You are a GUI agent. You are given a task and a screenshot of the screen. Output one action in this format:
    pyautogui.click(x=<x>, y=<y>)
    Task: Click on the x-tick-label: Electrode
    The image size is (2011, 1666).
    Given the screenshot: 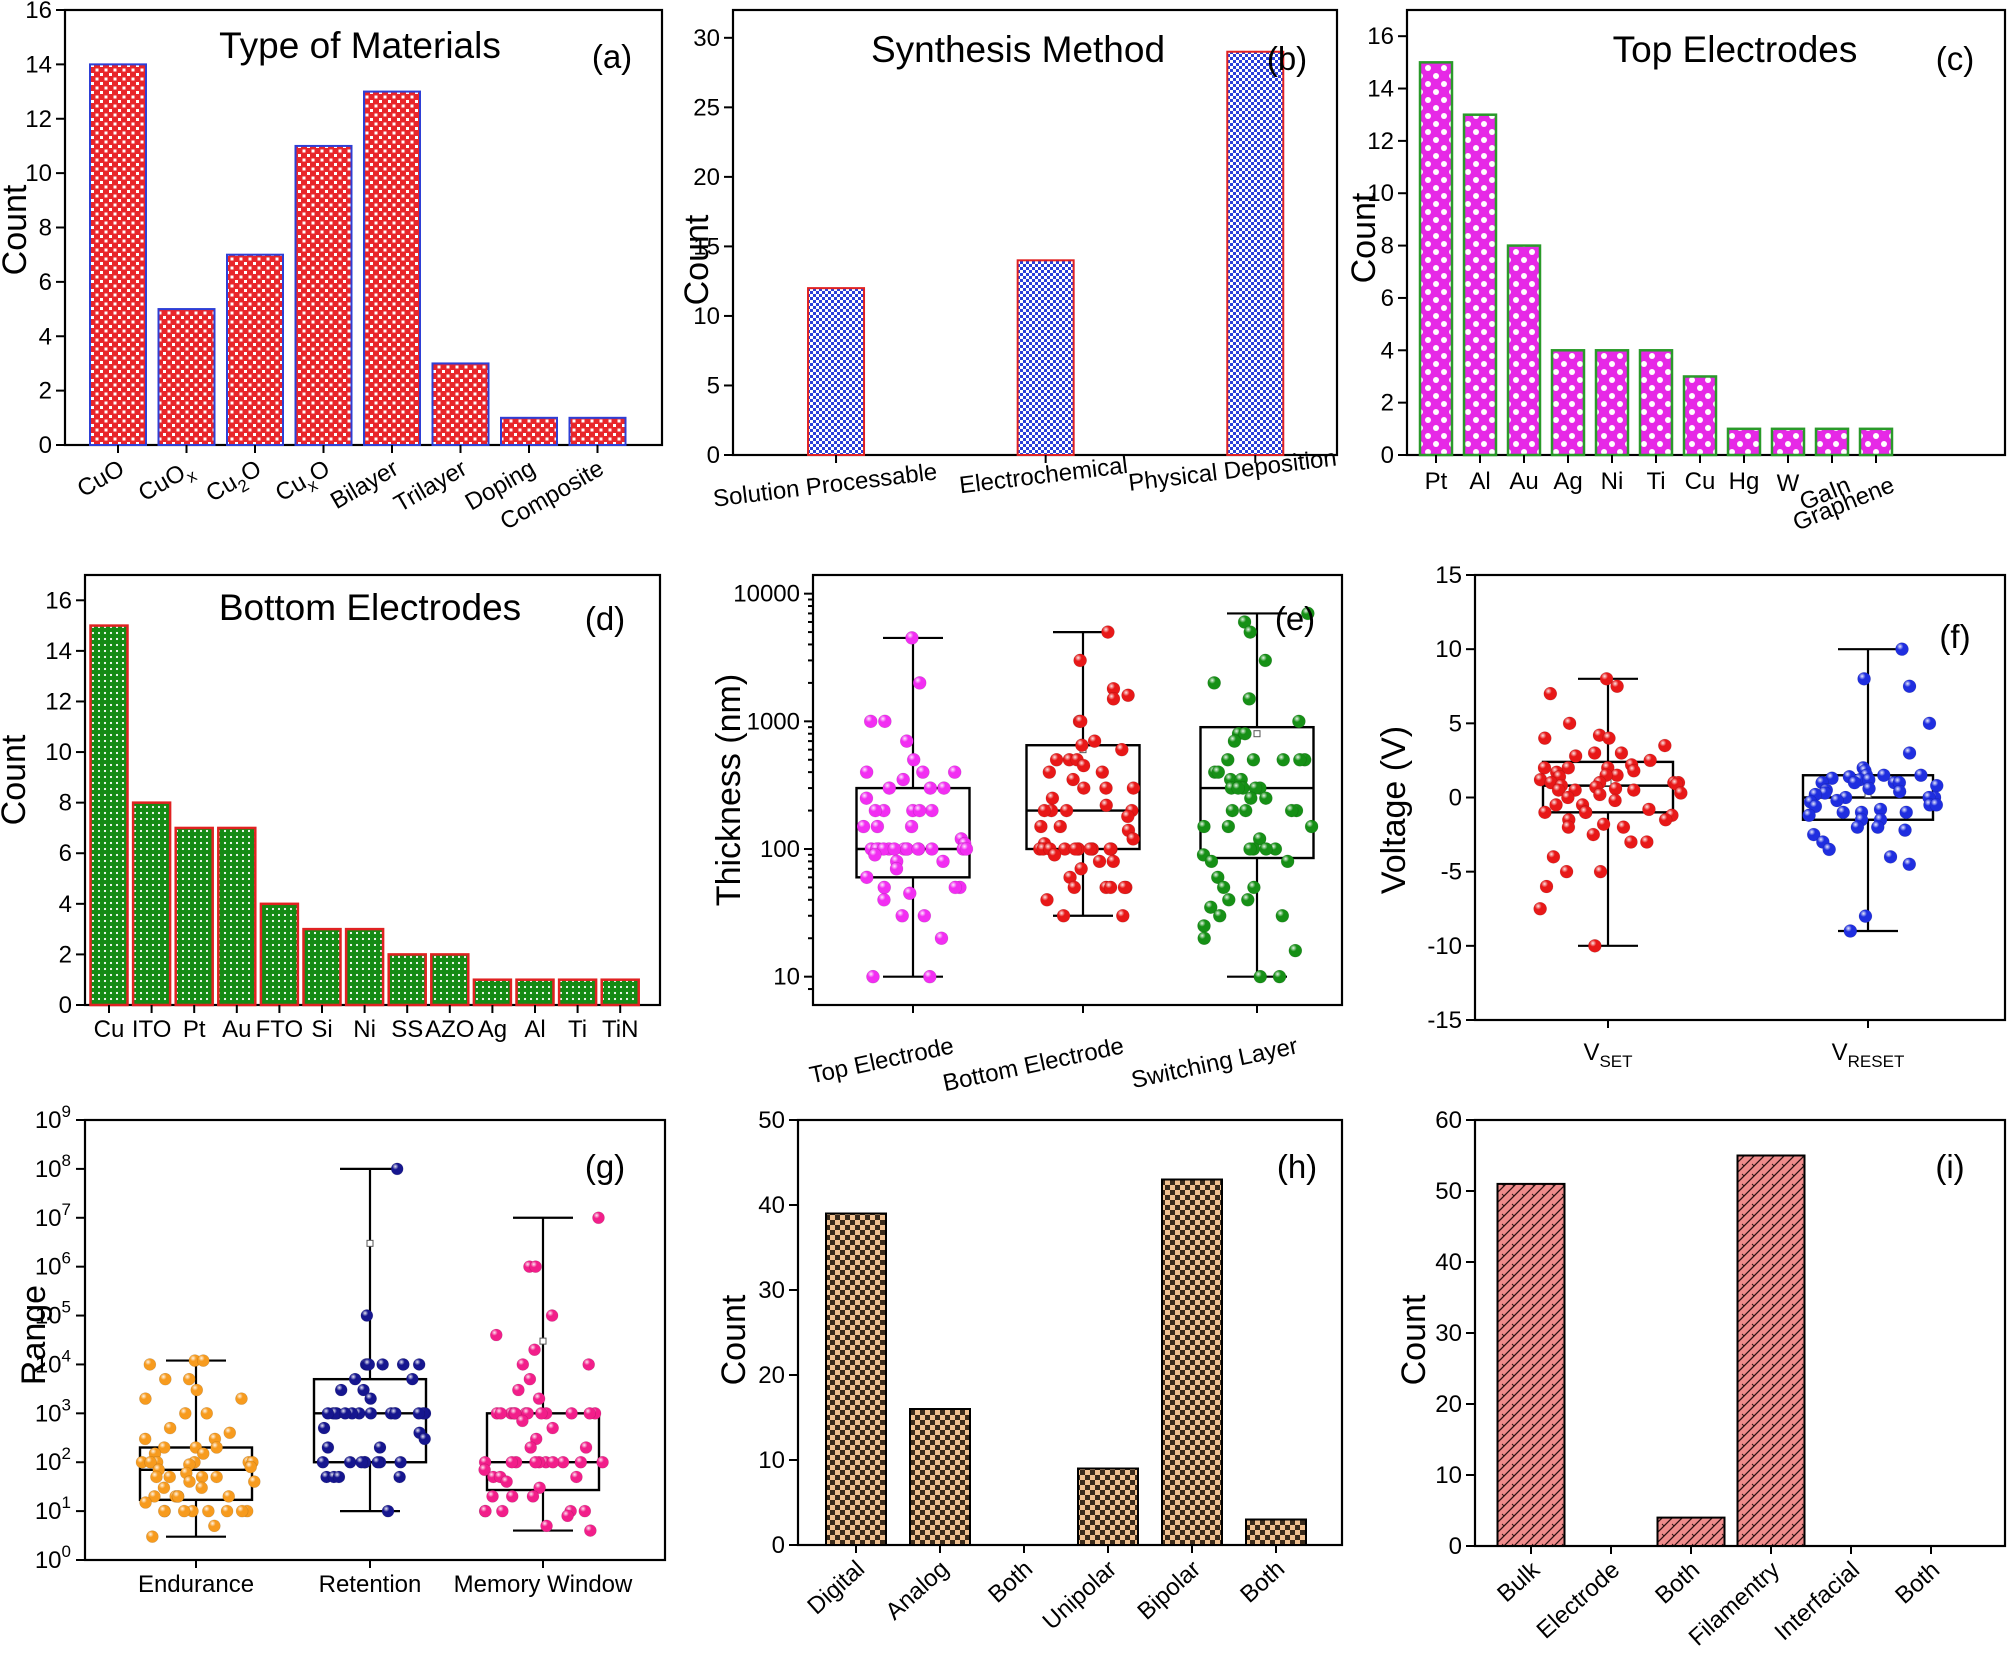 What is the action you would take?
    pyautogui.click(x=1578, y=1600)
    